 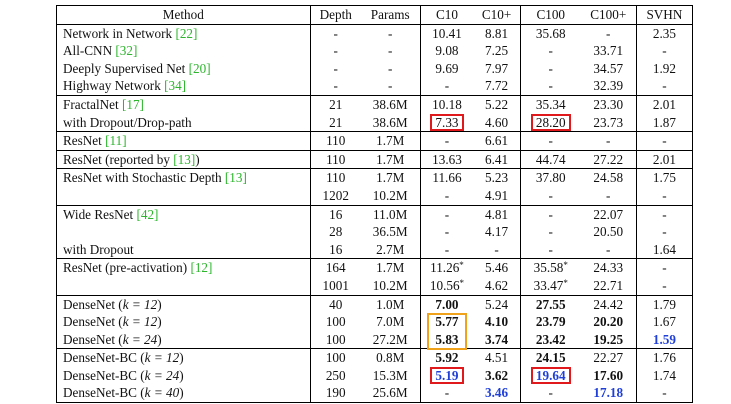 What do you see at coordinates (664, 33) in the screenshot?
I see `cell-svhn: 2.35` at bounding box center [664, 33].